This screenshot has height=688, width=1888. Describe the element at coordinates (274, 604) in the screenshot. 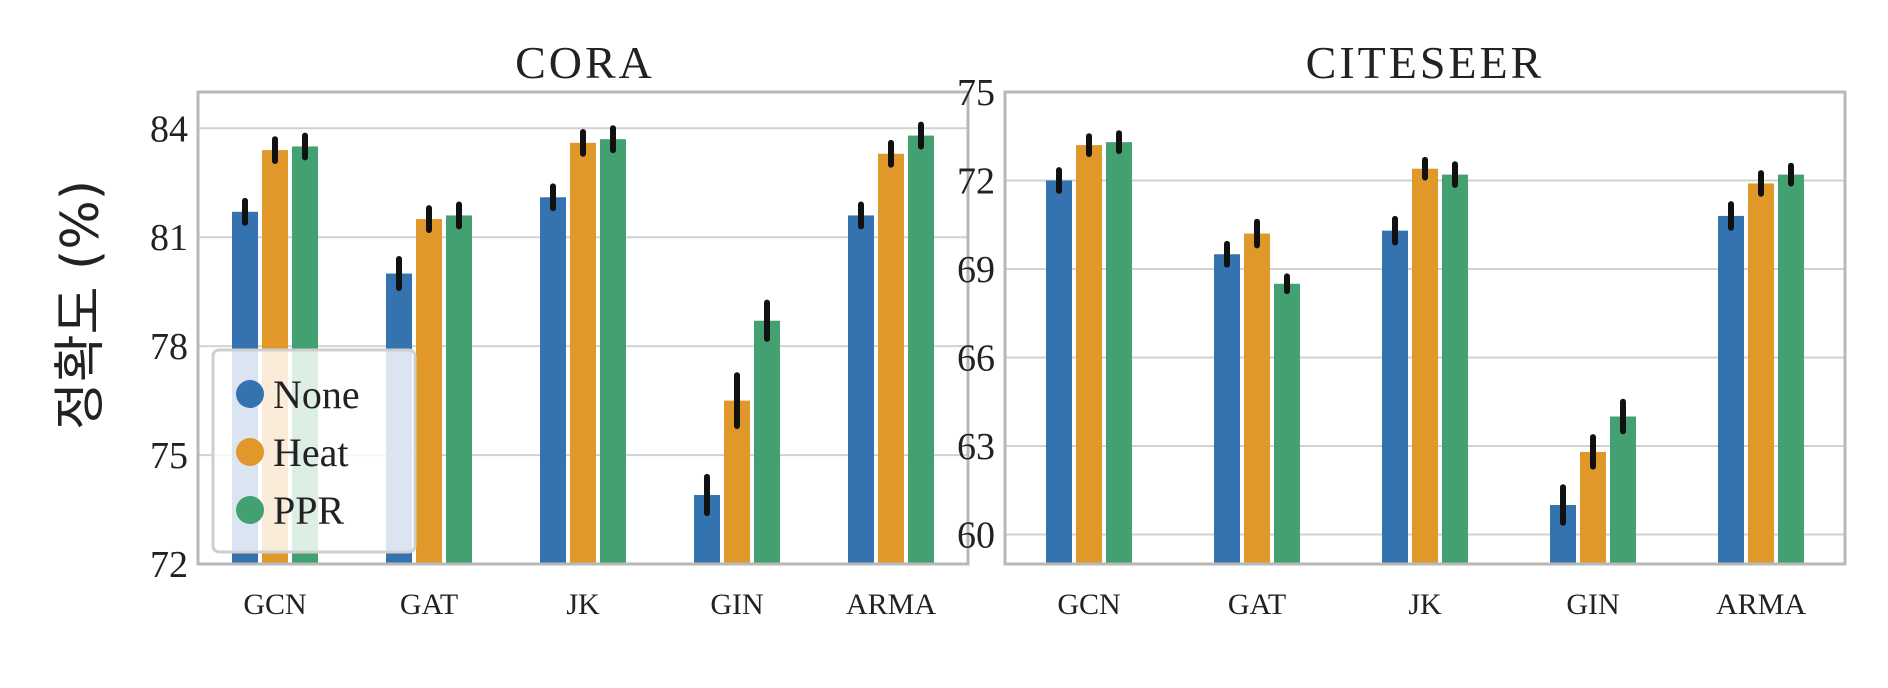

I see `cora-x-tick-label: GCN` at that location.